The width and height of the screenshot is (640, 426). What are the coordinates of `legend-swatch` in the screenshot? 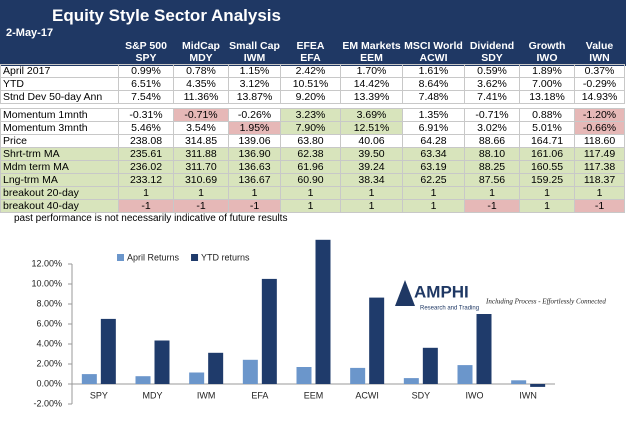 It's located at (120, 257).